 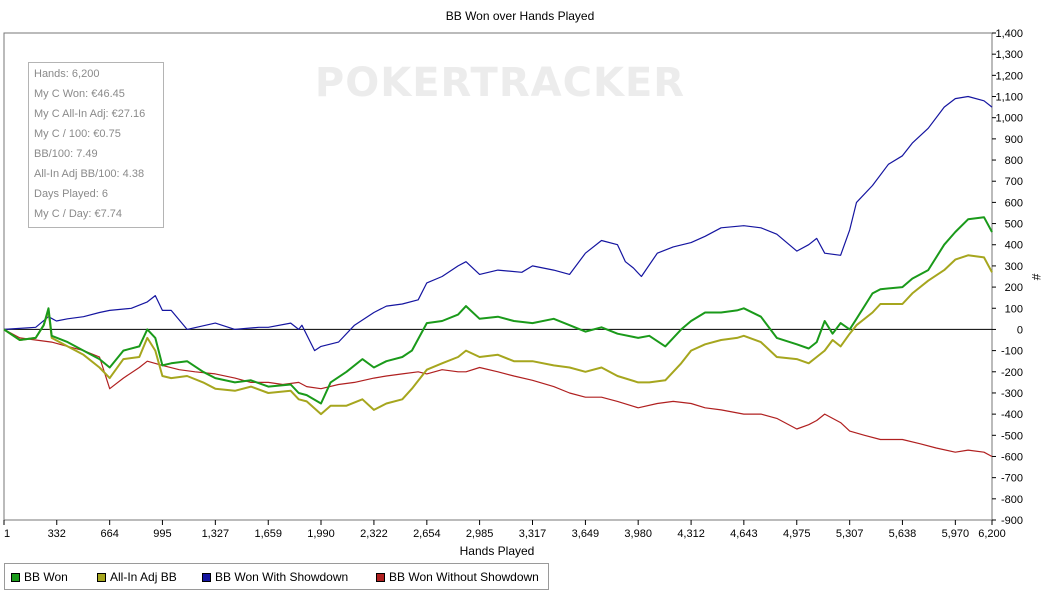 I want to click on legend-item-bb-won-with-showdown: BB Won With Showdown, so click(x=275, y=577).